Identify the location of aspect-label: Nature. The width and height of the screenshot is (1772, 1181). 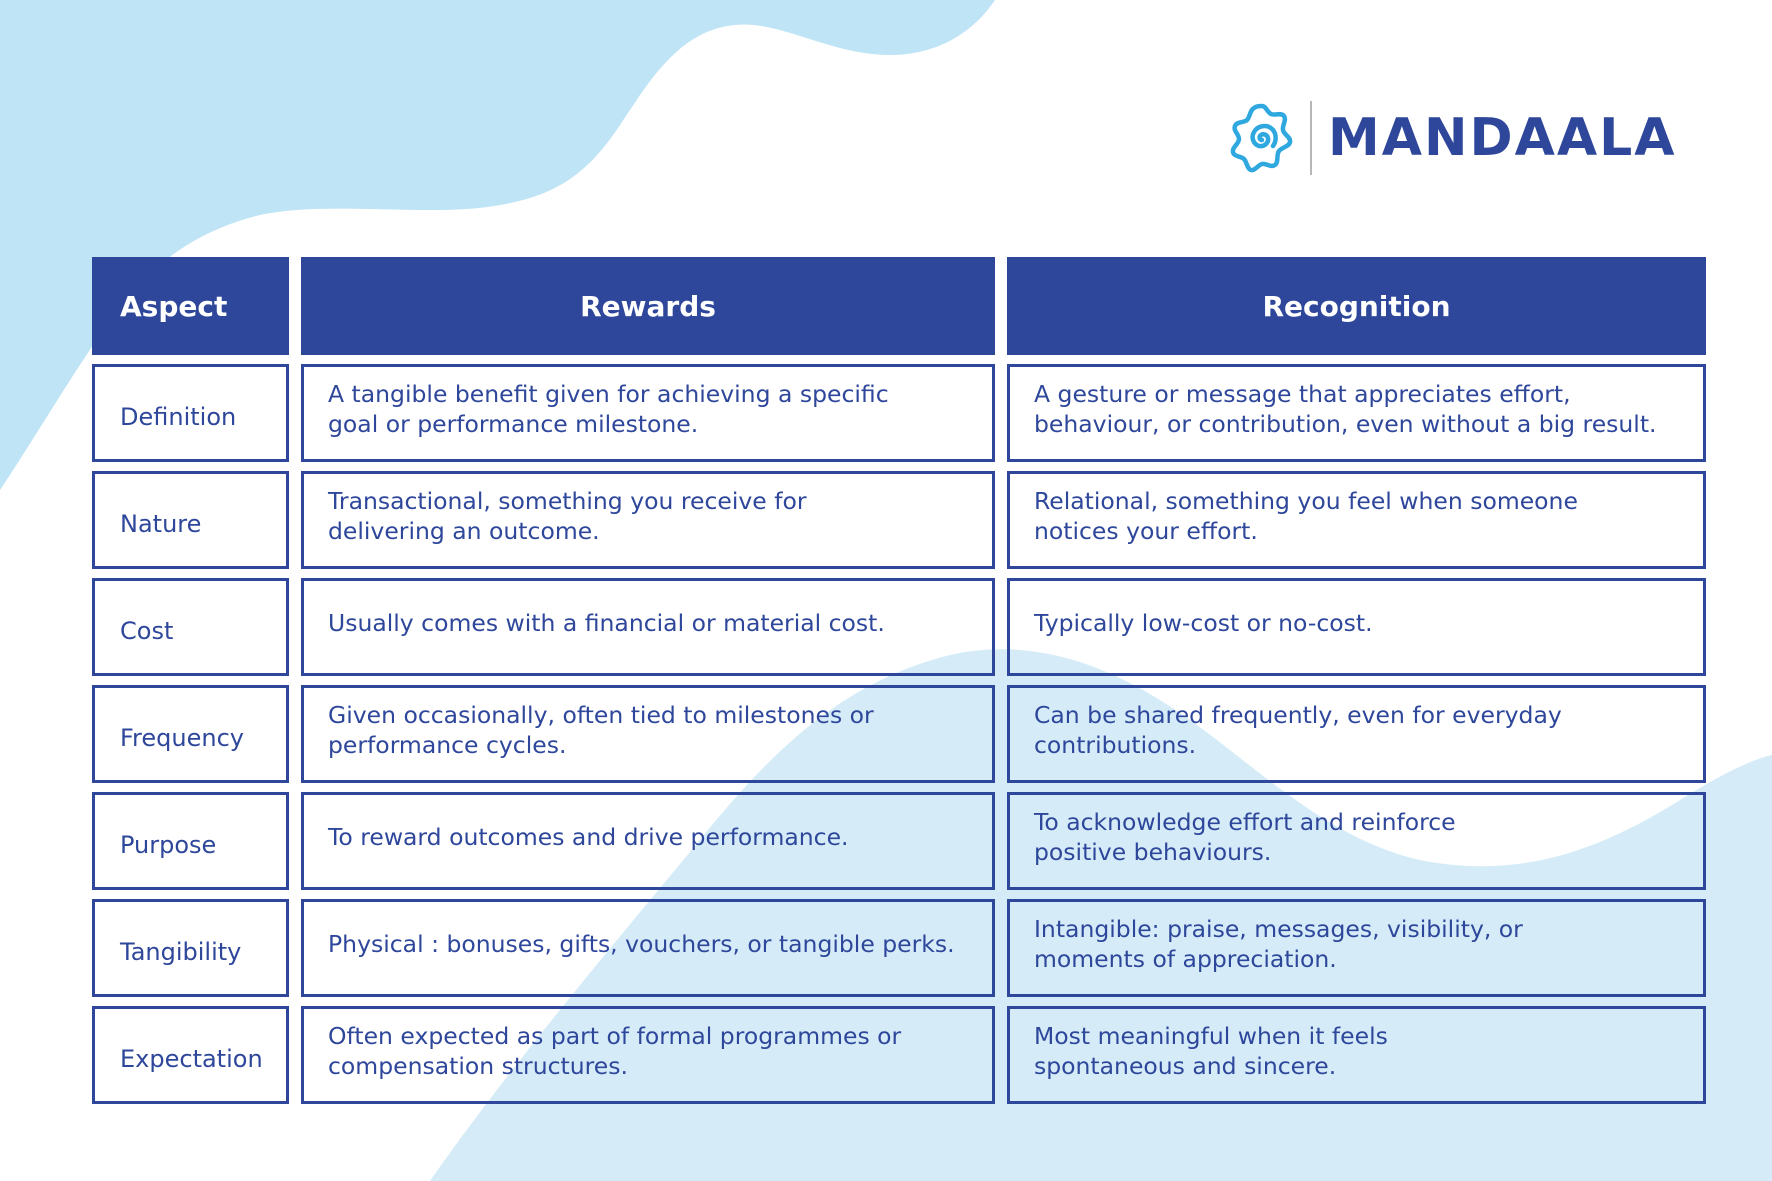
(161, 524).